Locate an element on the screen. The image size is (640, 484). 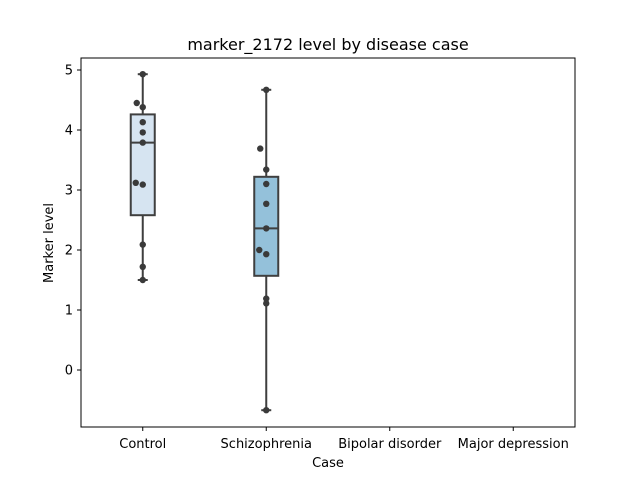
chart-title: marker_2172 level by disease case is located at coordinates (327, 45).